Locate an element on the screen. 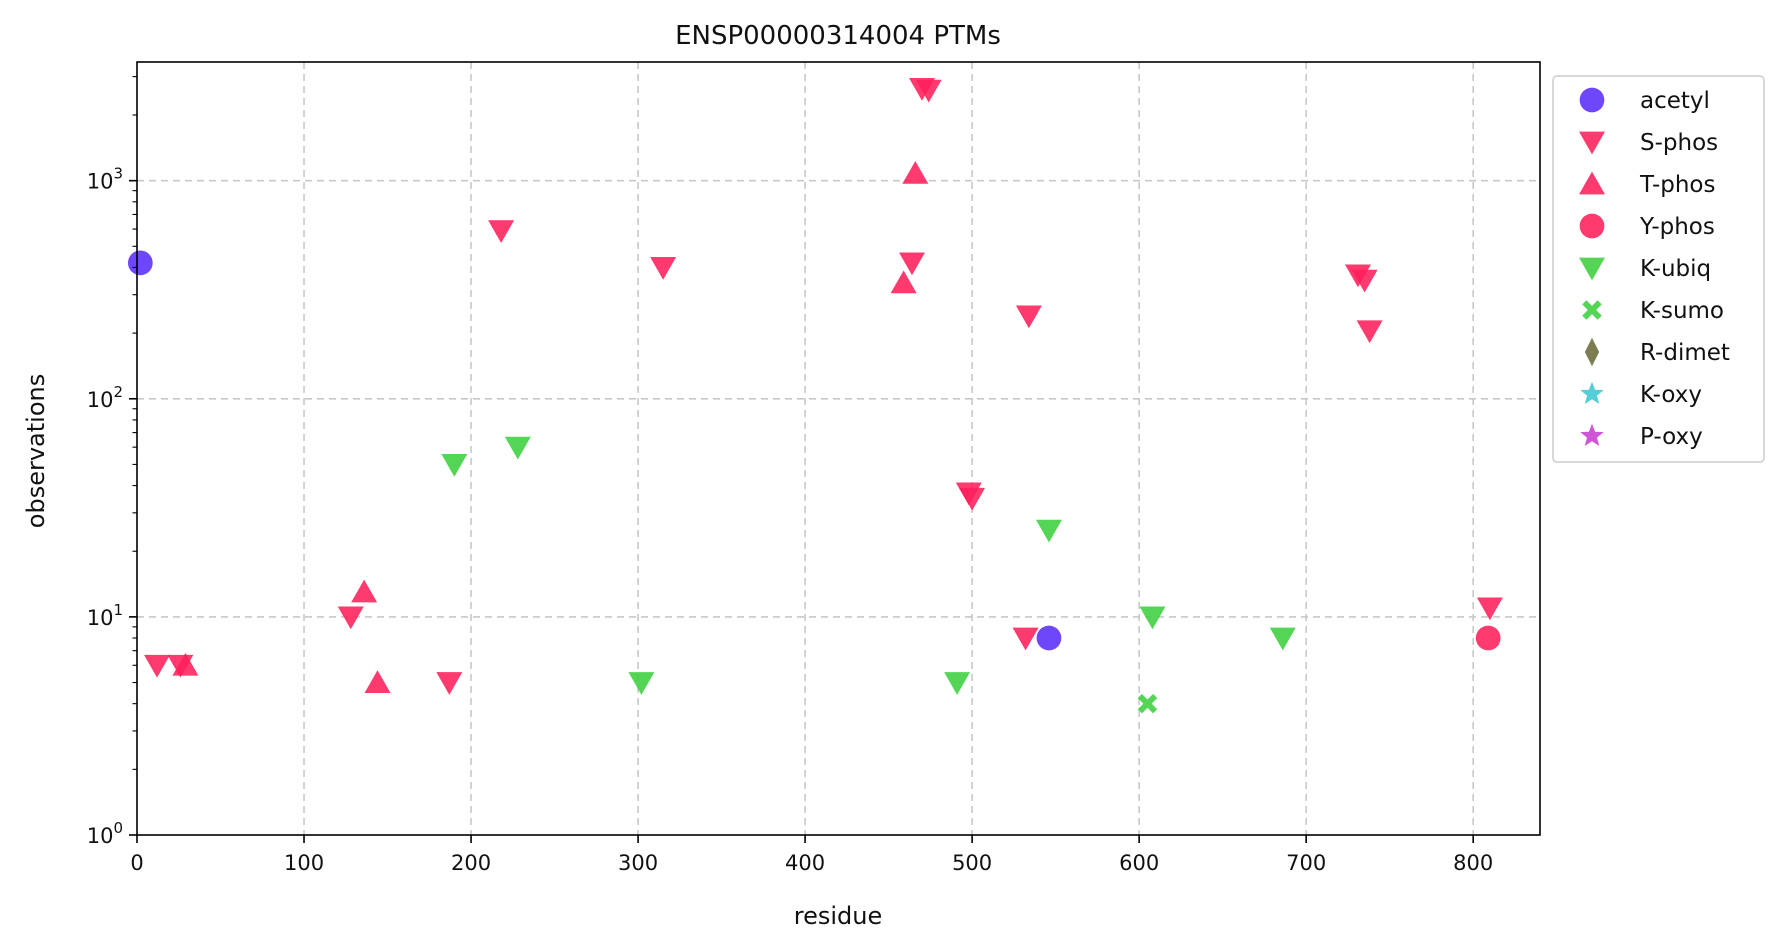 The width and height of the screenshot is (1776, 949). y-tick-exponent: 1 is located at coordinates (118, 610).